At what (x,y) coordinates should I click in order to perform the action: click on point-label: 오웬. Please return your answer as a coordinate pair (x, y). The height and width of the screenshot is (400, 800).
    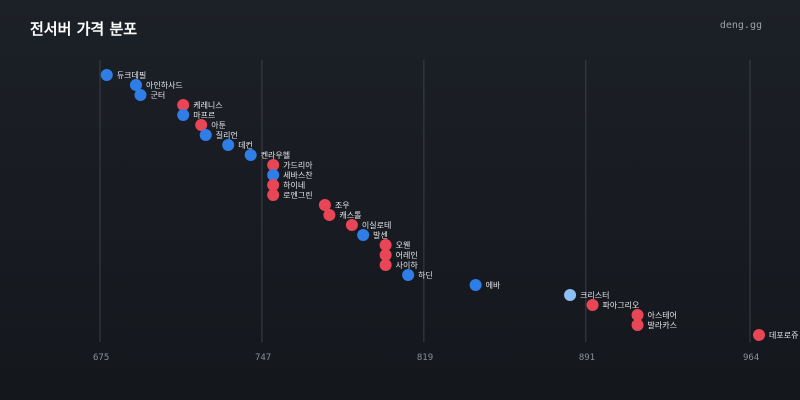
    Looking at the image, I should click on (403, 245).